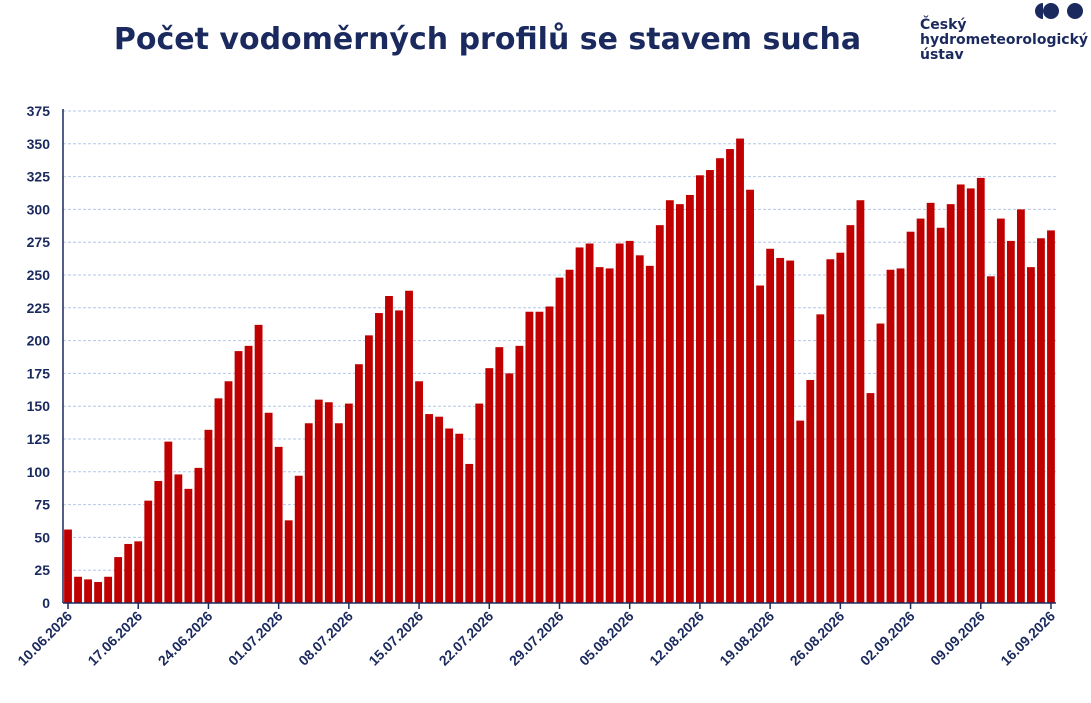  I want to click on y-tick-label: 175, so click(39, 373).